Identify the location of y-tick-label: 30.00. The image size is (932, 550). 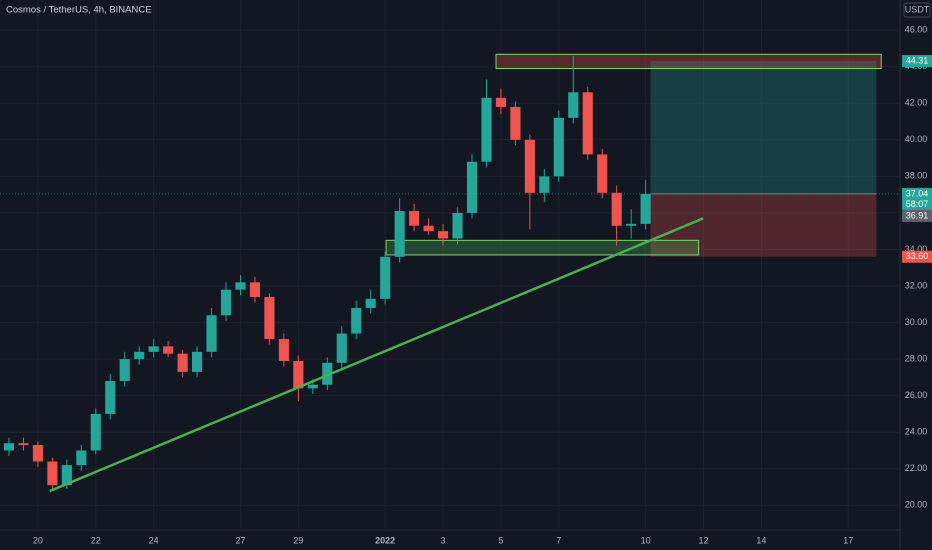
(916, 322).